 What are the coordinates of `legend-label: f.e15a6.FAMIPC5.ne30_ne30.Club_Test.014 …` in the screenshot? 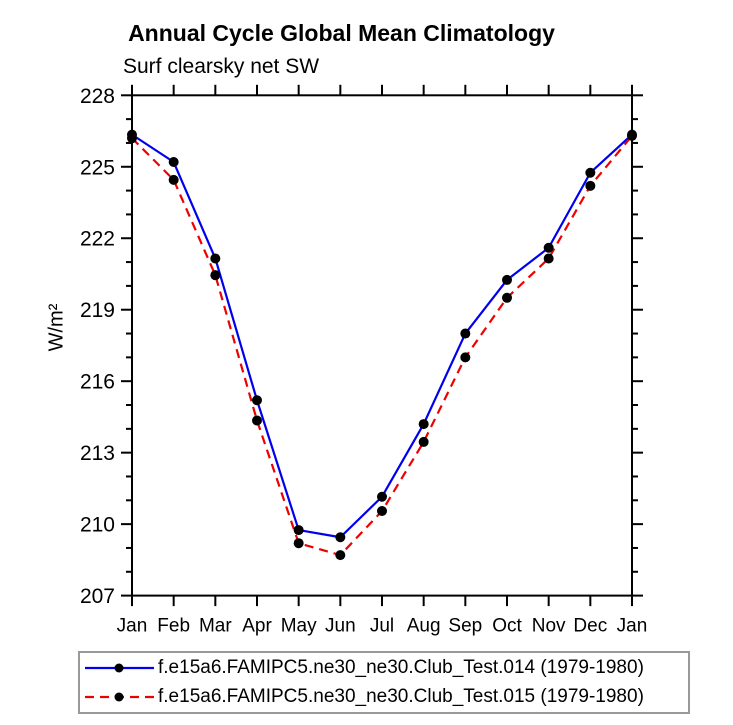 It's located at (401, 668).